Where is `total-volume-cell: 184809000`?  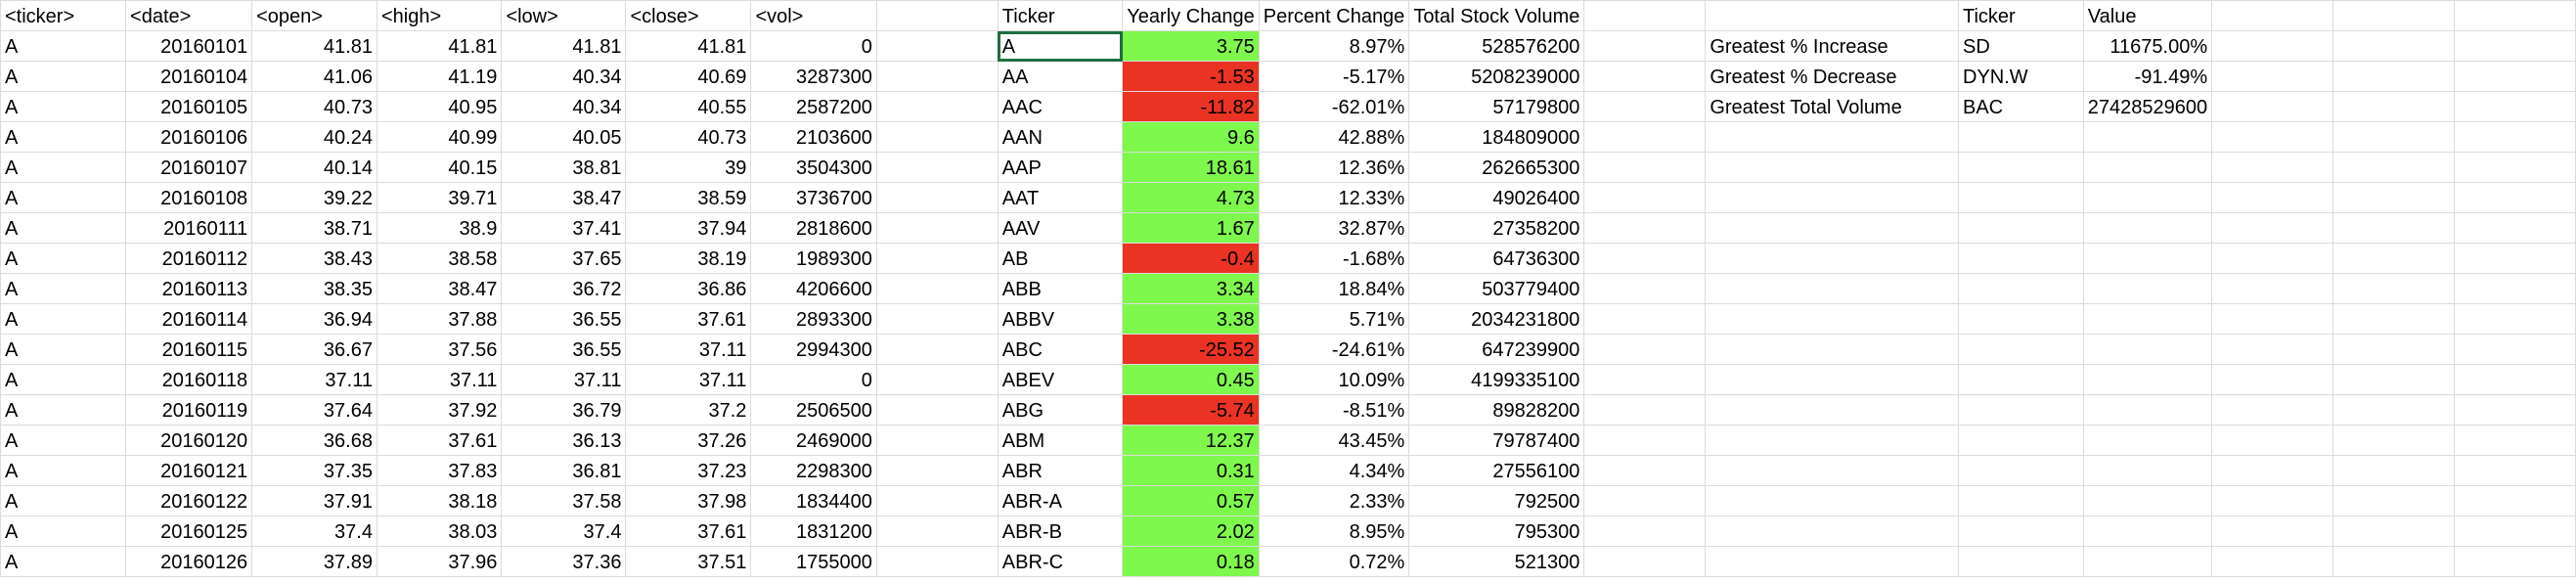
total-volume-cell: 184809000 is located at coordinates (1496, 137).